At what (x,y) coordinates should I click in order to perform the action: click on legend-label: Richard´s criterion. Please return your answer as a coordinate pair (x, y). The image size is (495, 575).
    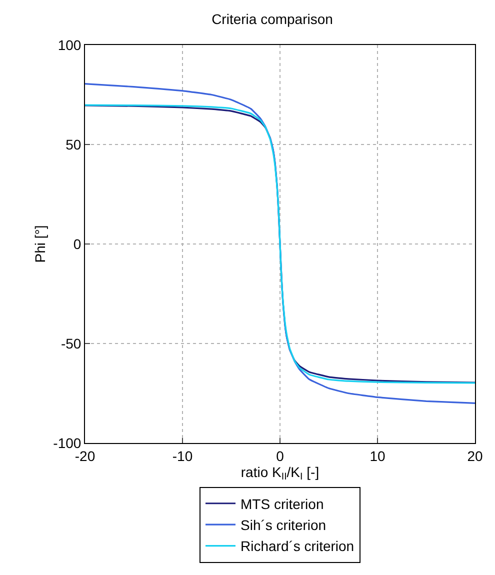
    Looking at the image, I should click on (297, 546).